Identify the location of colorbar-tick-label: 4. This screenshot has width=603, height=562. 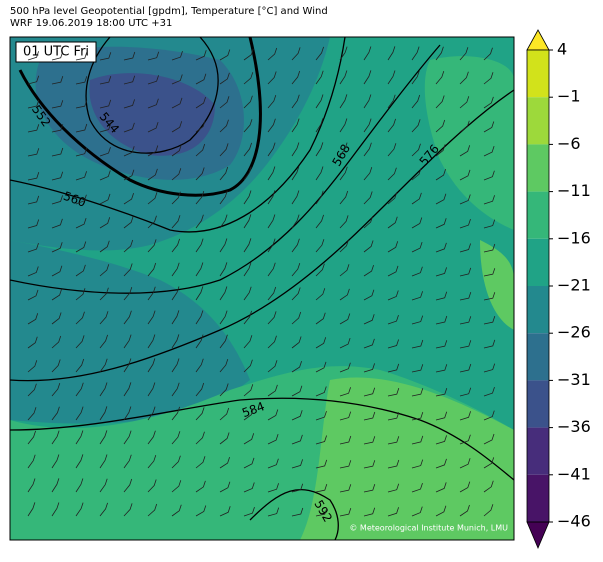
(562, 49).